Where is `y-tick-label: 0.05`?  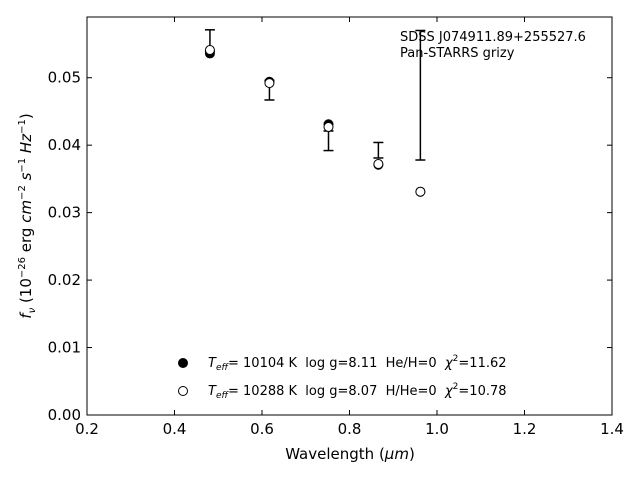 y-tick-label: 0.05 is located at coordinates (64, 78).